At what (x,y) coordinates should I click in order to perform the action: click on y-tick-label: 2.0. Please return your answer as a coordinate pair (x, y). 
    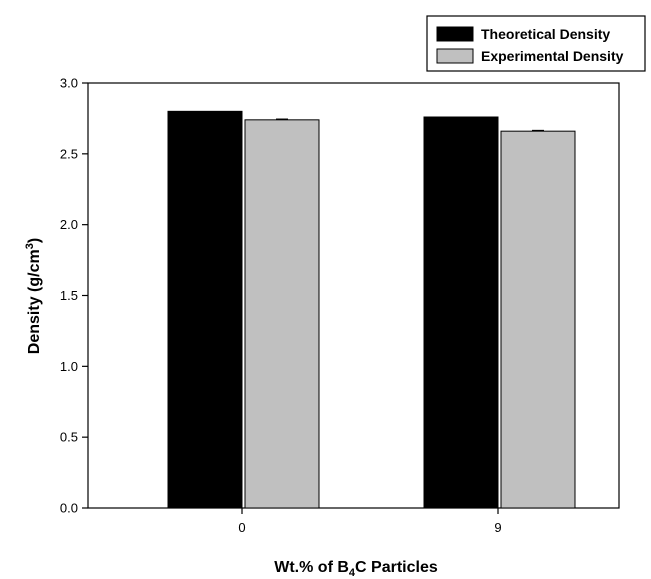
    Looking at the image, I should click on (69, 224).